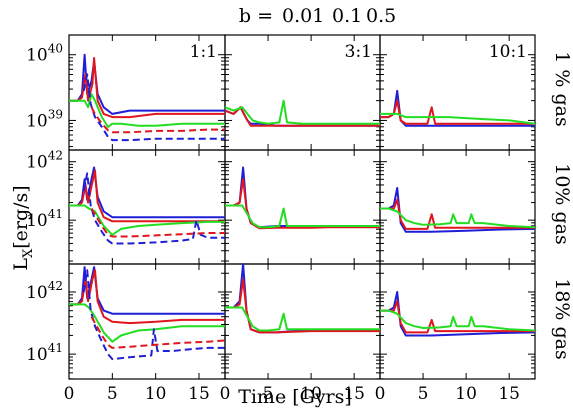  What do you see at coordinates (158, 332) in the screenshot?
I see `series-b01-dashed-r3-c1` at bounding box center [158, 332].